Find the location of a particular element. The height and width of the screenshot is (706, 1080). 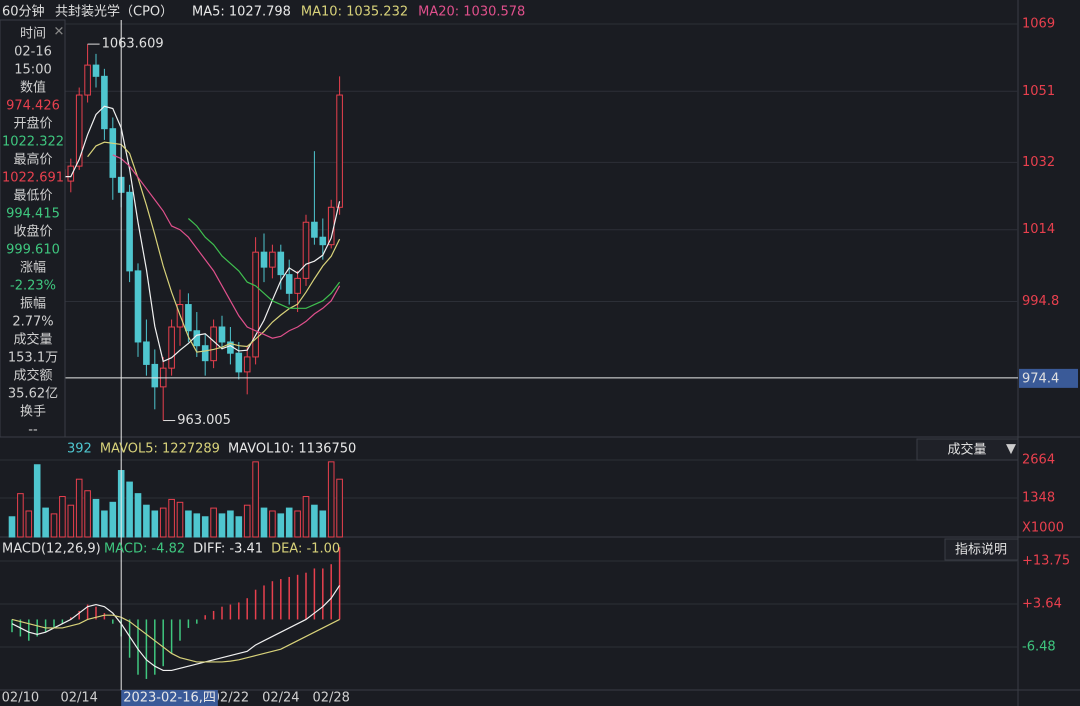

cursor-label: 2023-02-16,四 is located at coordinates (169, 698).